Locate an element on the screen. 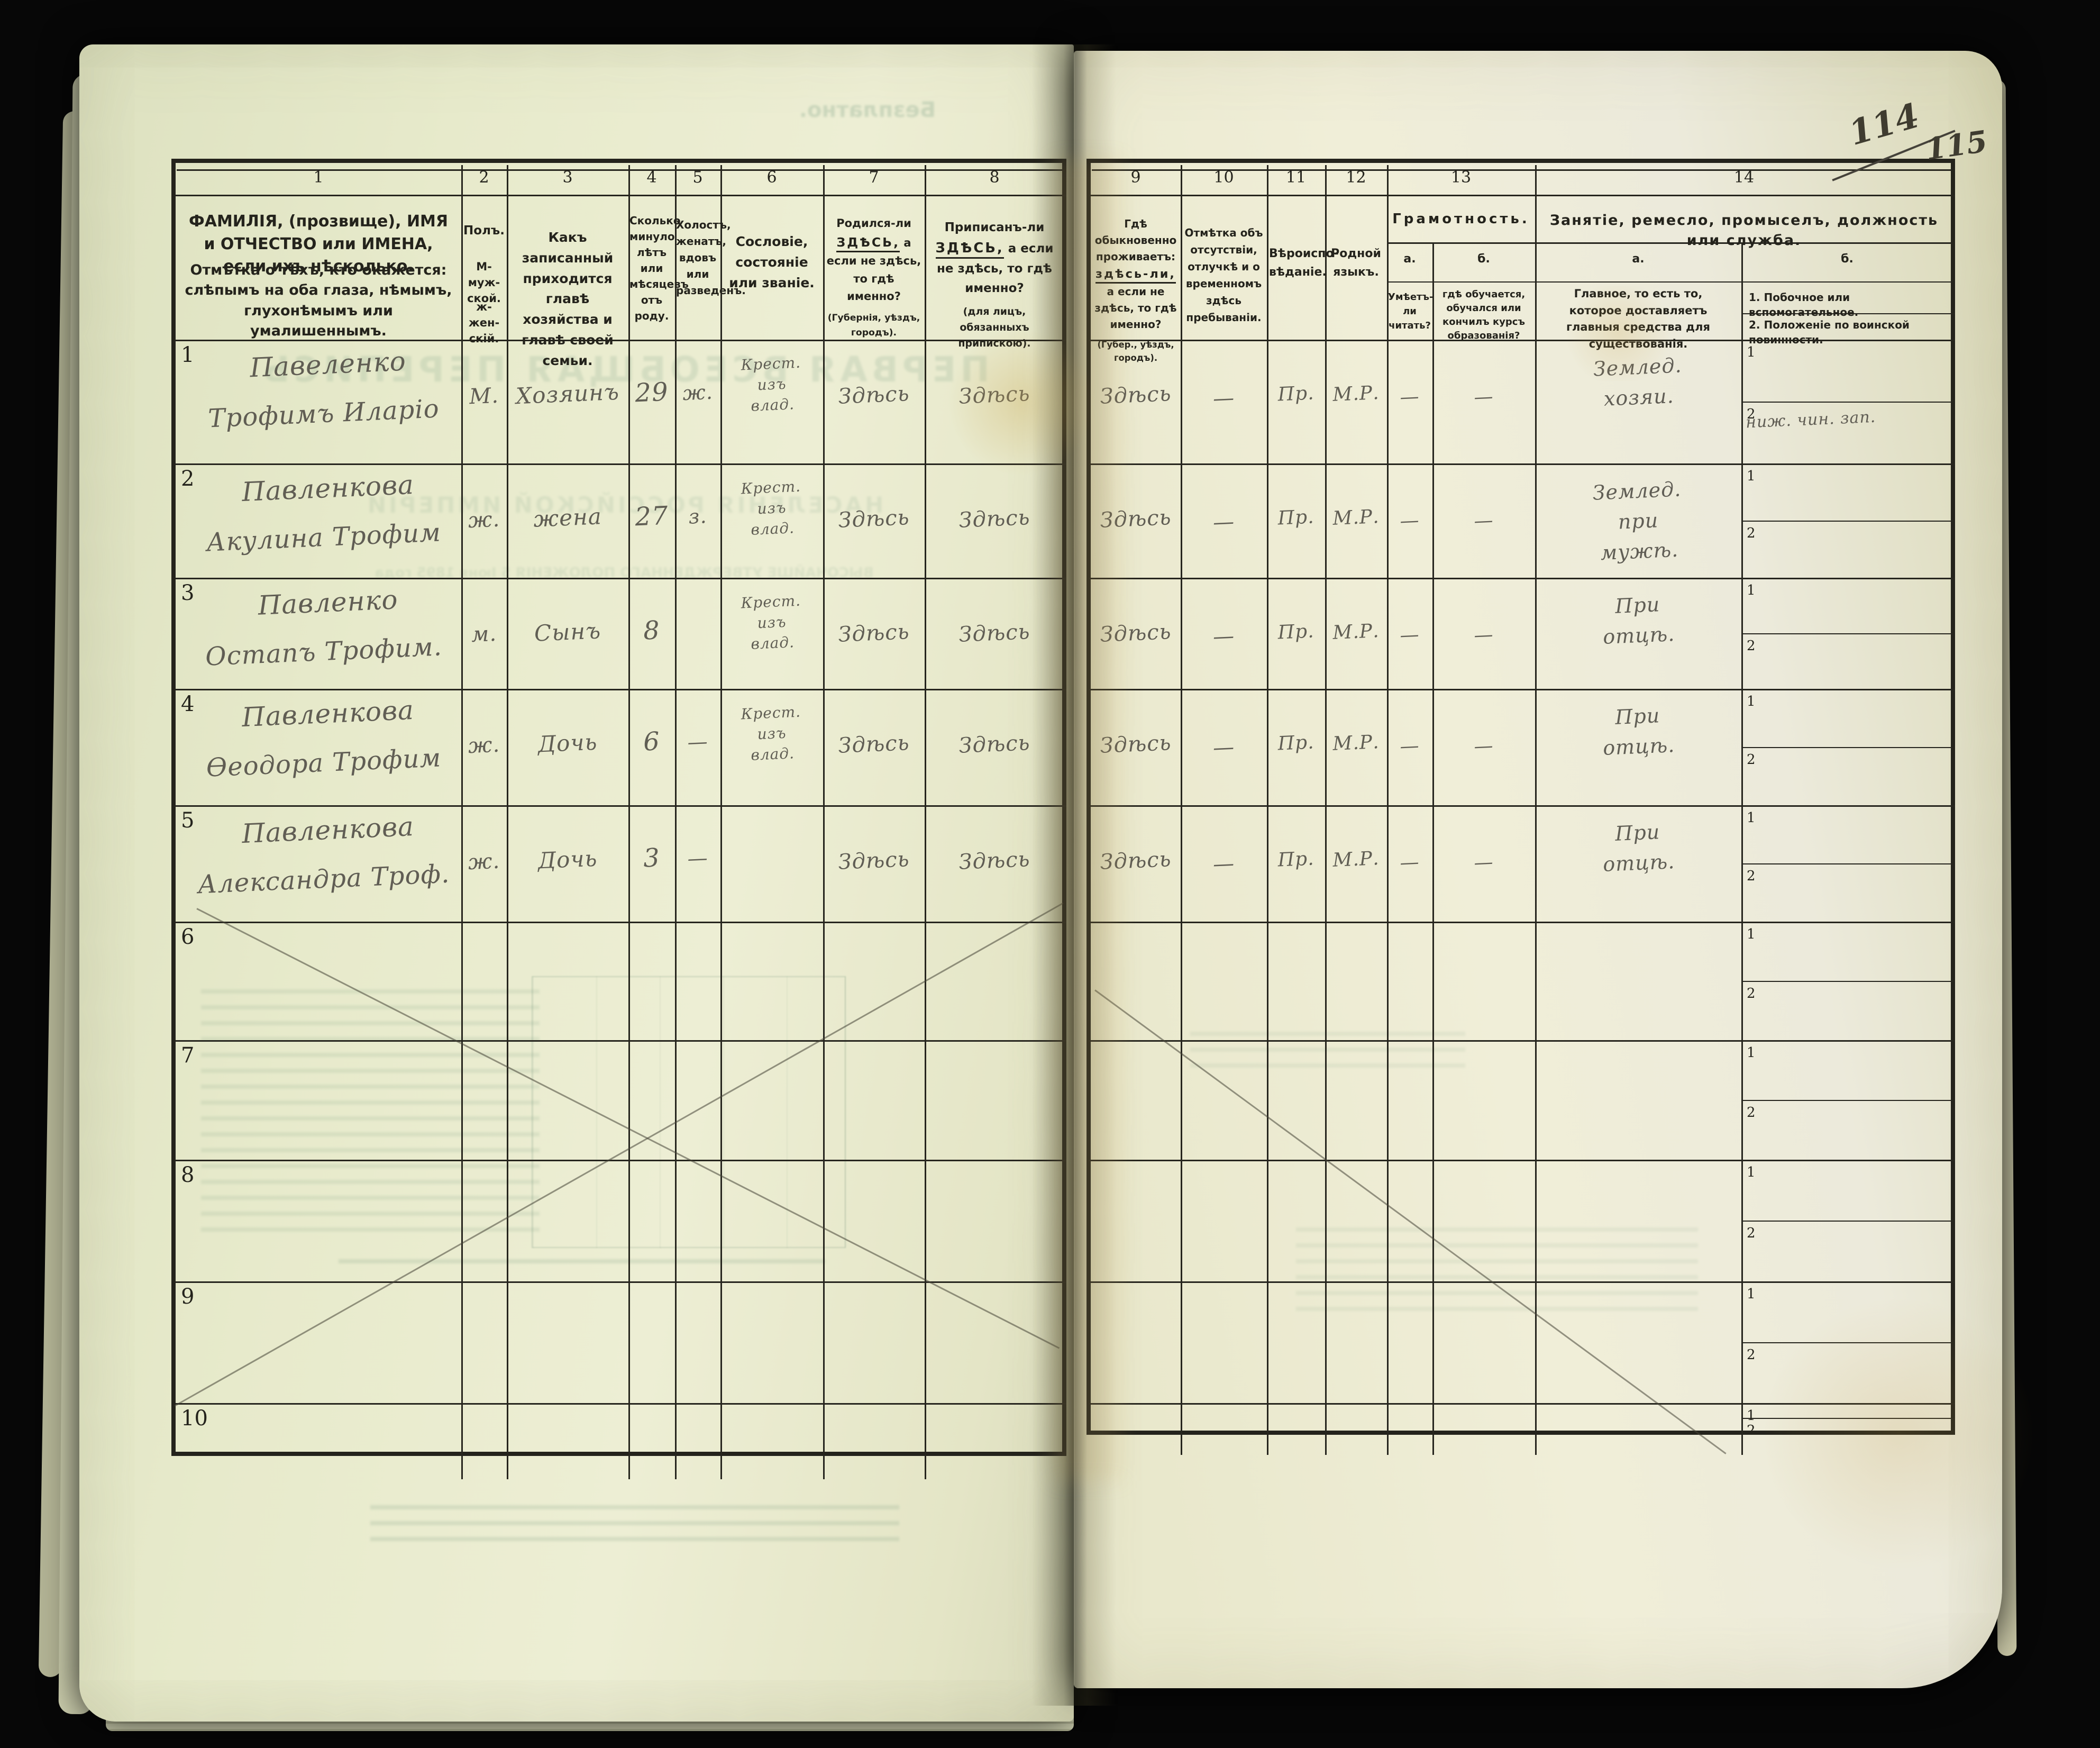 Image resolution: width=2100 pixels, height=1748 pixels. col14b-header-secondary: 1. Побочное или вспомогательное. is located at coordinates (1804, 305).